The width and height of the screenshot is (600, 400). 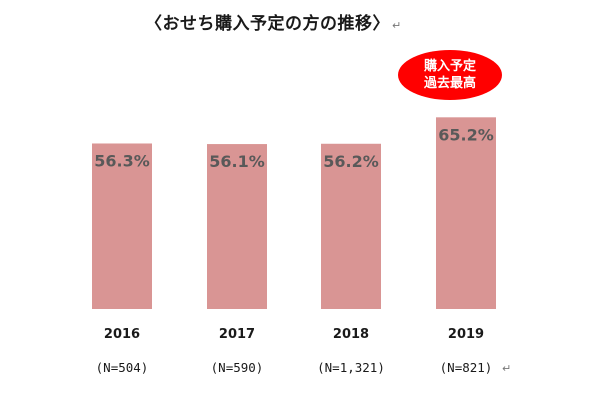 I want to click on record-high-badge: 購入予定 過去最高, so click(x=450, y=75).